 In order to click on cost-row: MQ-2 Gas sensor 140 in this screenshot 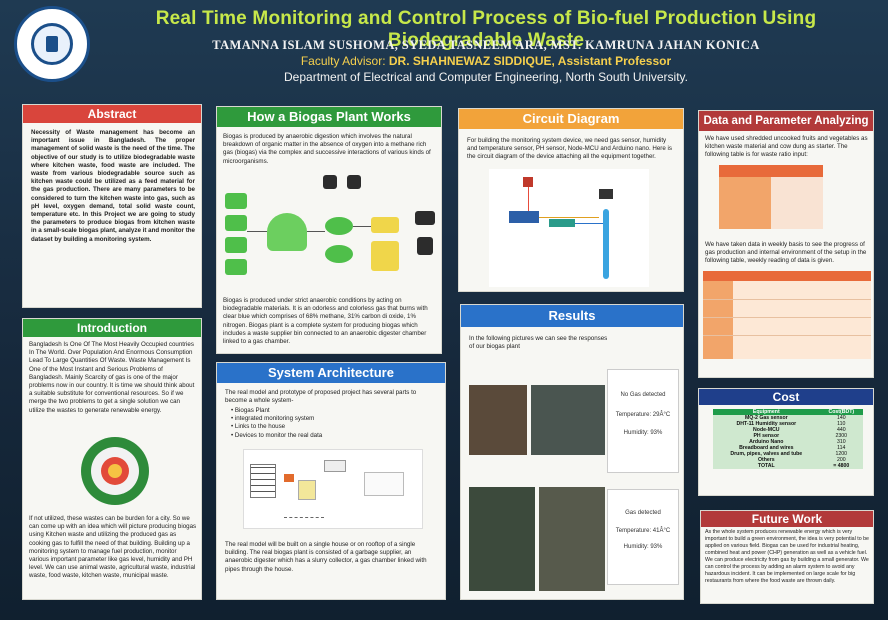, I will do `click(795, 418)`.